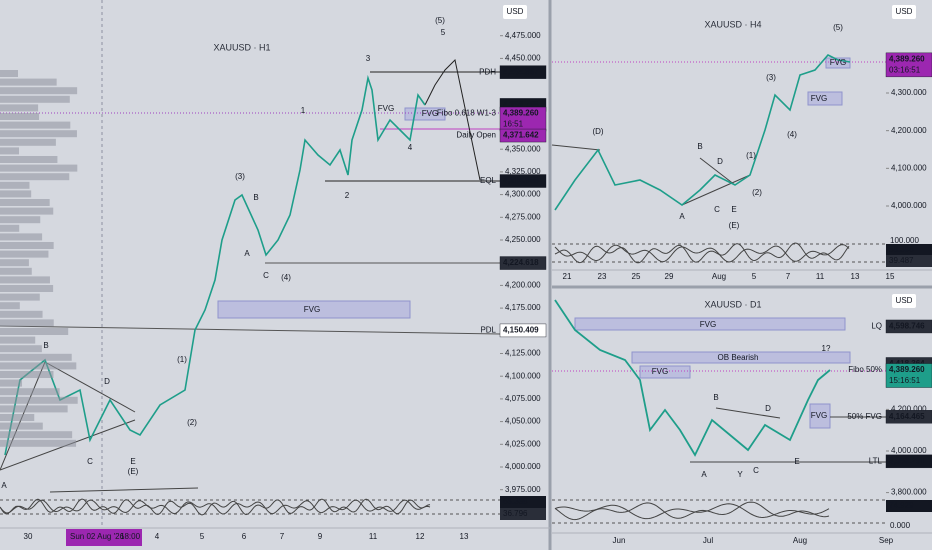 The height and width of the screenshot is (550, 932). What do you see at coordinates (523, 353) in the screenshot?
I see `price-tick-label: 4,125.000` at bounding box center [523, 353].